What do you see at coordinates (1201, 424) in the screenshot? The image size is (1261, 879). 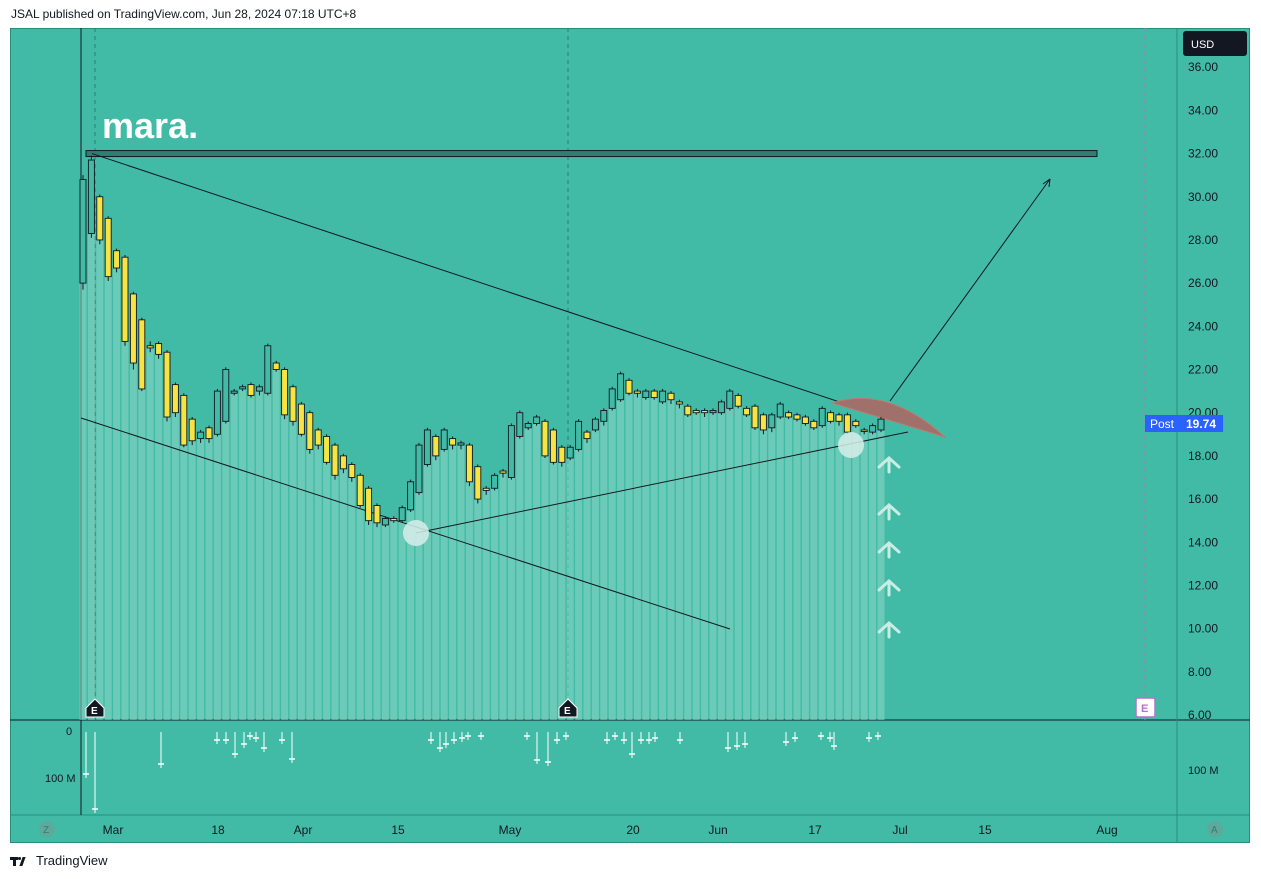 I see `last-price-text: 19.74` at bounding box center [1201, 424].